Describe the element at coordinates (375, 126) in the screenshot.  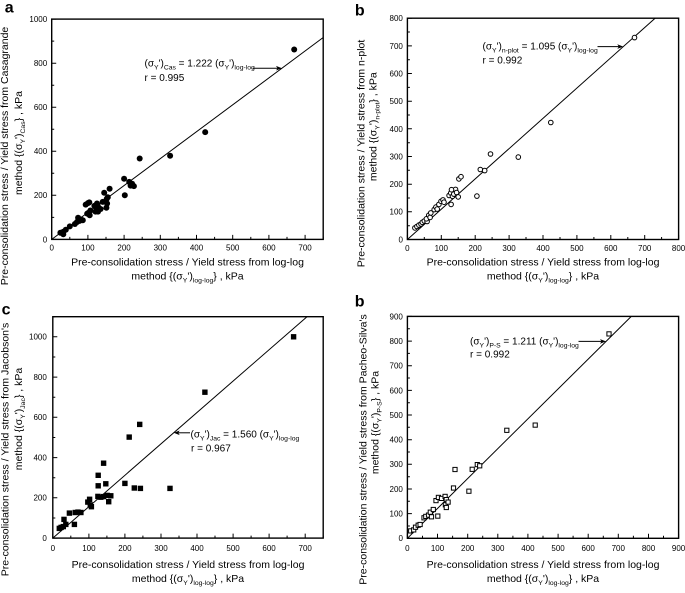
I see `svg-text: method {(σY')n-plot} , kPa` at that location.